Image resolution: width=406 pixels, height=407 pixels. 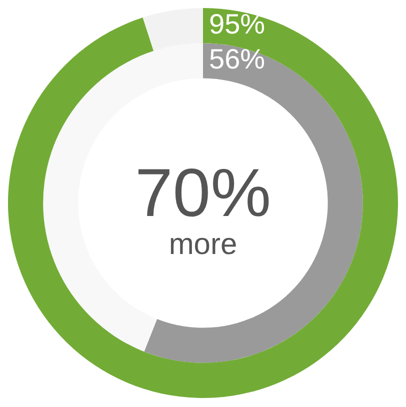 I want to click on text: more, so click(x=203, y=245).